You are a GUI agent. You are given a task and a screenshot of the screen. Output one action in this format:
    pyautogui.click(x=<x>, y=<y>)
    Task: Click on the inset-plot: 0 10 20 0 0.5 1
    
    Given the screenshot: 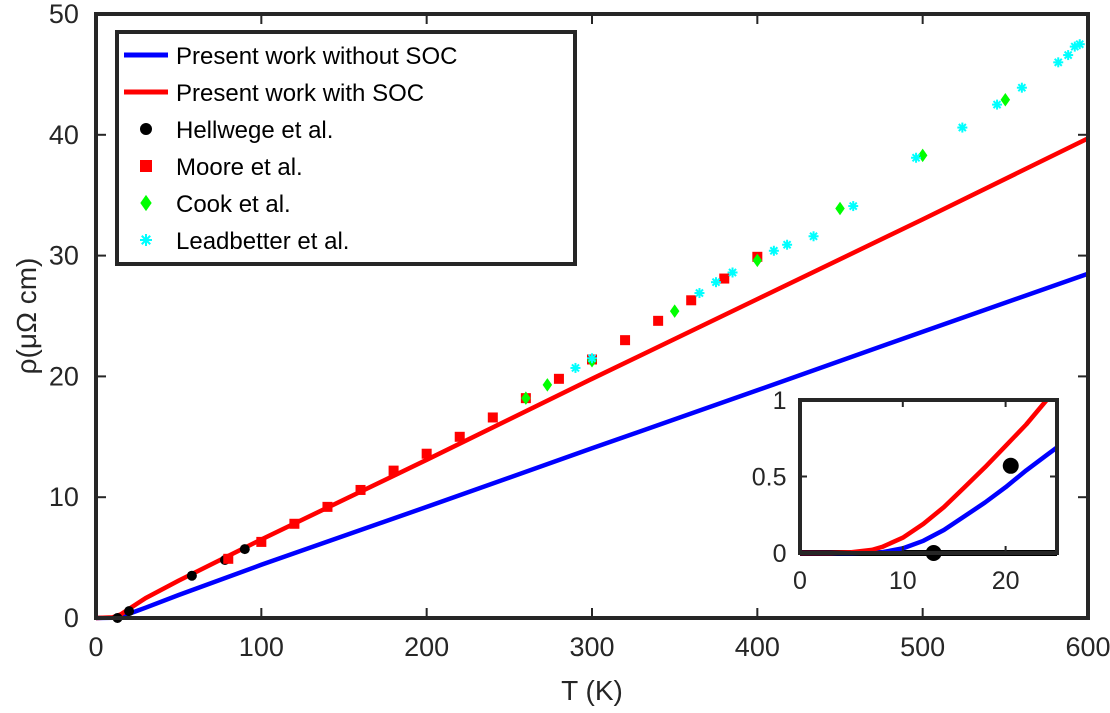 What is the action you would take?
    pyautogui.click(x=905, y=491)
    